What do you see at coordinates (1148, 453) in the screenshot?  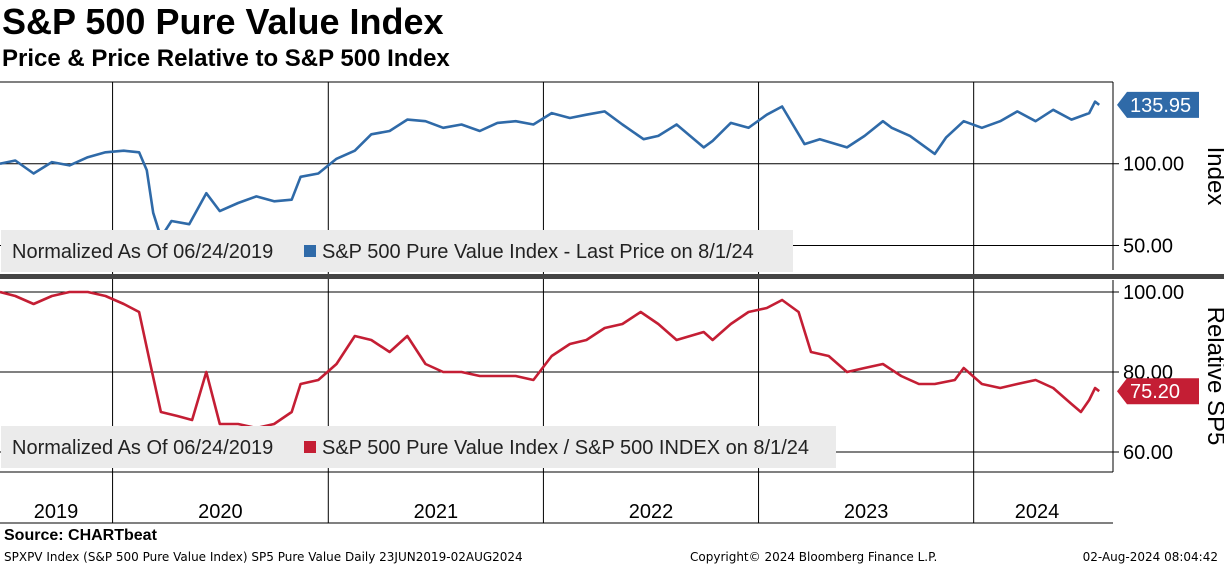 I see `relative-ytick-label-0: 60.00` at bounding box center [1148, 453].